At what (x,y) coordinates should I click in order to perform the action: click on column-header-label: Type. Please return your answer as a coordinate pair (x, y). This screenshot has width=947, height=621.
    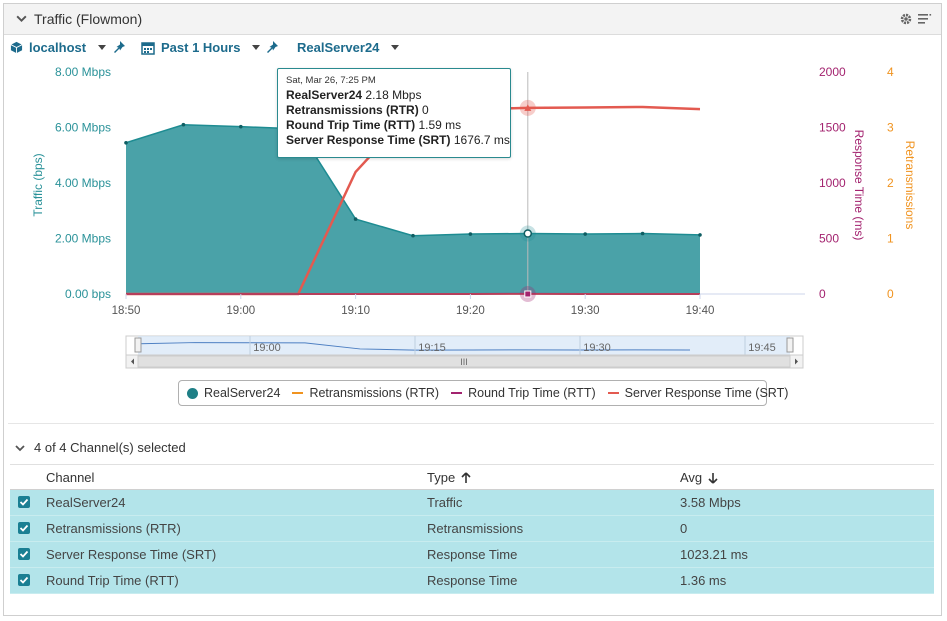
    Looking at the image, I should click on (441, 477).